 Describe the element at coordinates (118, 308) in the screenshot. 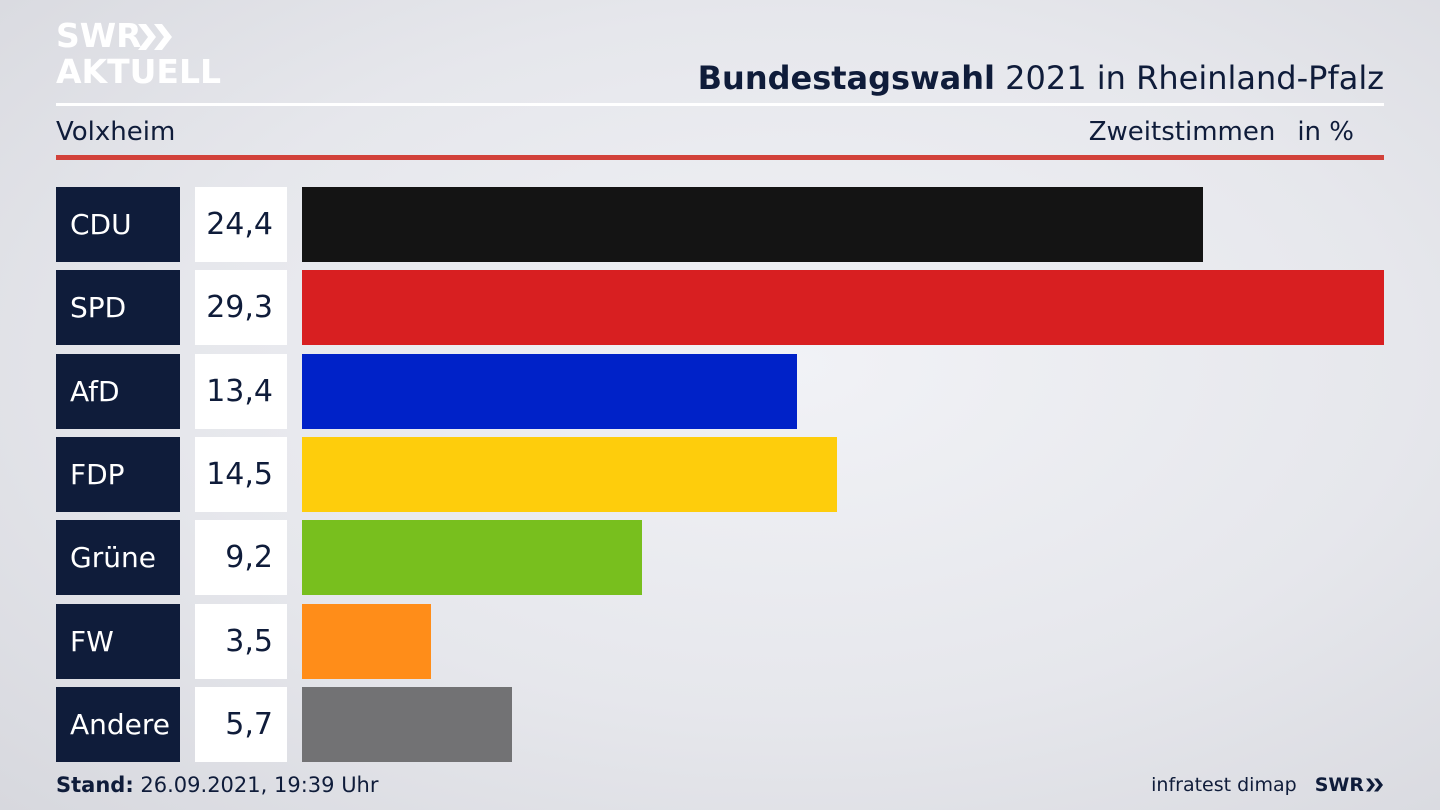

I see `party-label: SPD` at that location.